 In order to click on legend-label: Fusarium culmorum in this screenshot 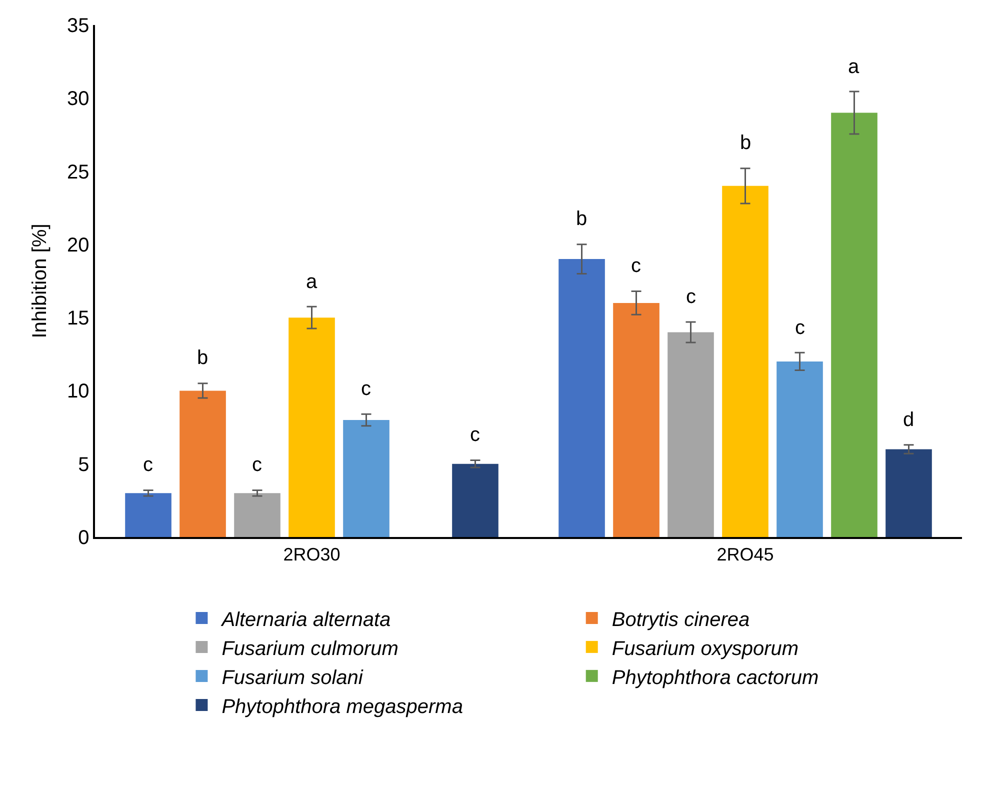, I will do `click(310, 649)`.